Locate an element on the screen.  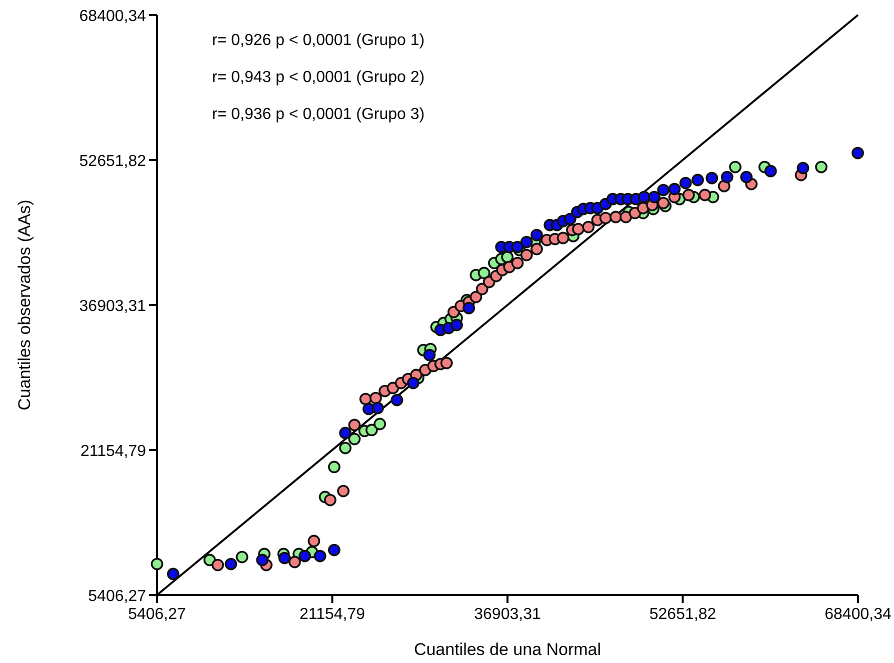
y-tick-label: 5406,27 is located at coordinates (117, 596).